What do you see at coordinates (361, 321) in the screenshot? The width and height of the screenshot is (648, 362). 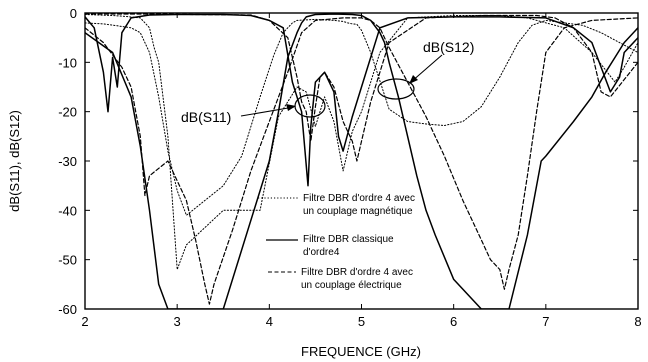 I see `x-tick-label: 5` at bounding box center [361, 321].